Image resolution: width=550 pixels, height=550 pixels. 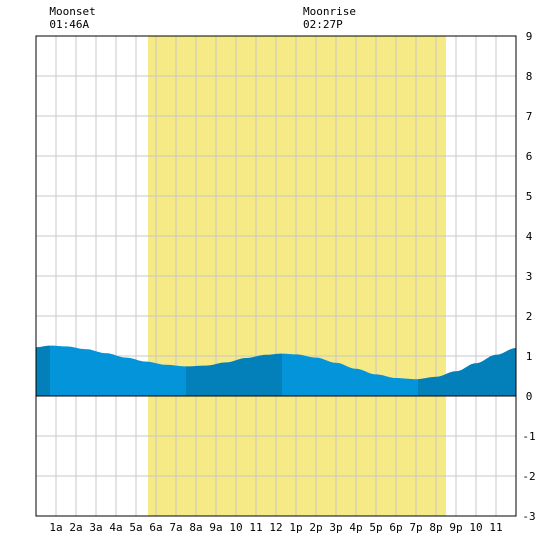 What do you see at coordinates (155, 527) in the screenshot?
I see `x-tick-label: 6a` at bounding box center [155, 527].